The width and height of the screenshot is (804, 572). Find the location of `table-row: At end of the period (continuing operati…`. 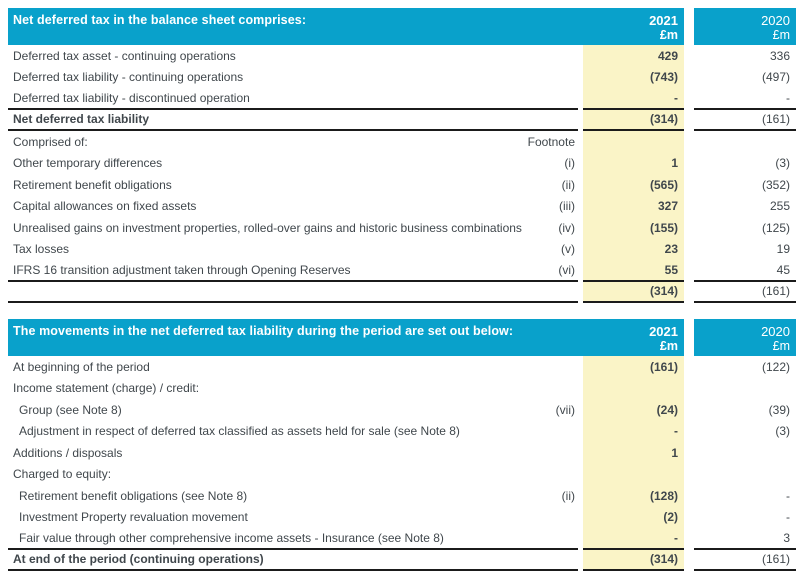

table-row: At end of the period (continuing operati… is located at coordinates (402, 560).